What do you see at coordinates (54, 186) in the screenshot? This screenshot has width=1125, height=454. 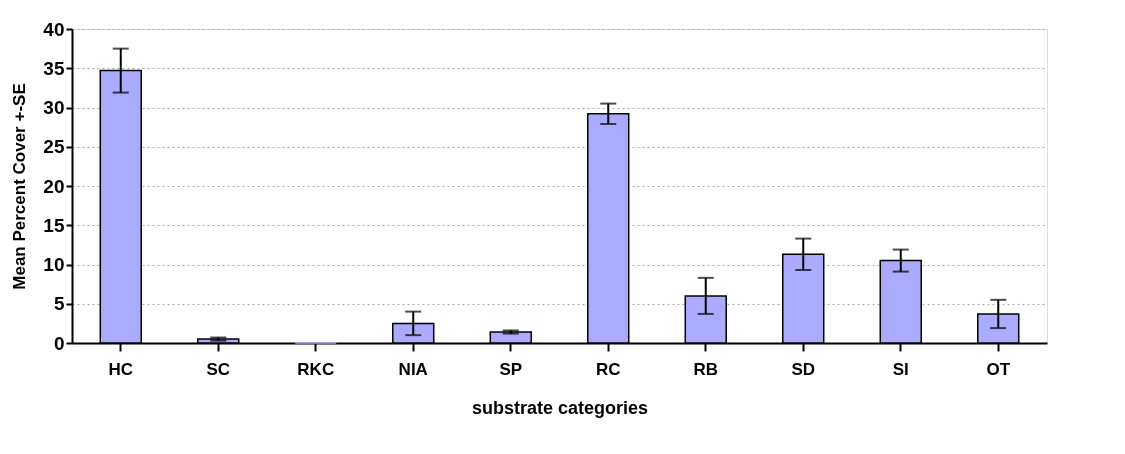 I see `y-tick-label: 20` at bounding box center [54, 186].